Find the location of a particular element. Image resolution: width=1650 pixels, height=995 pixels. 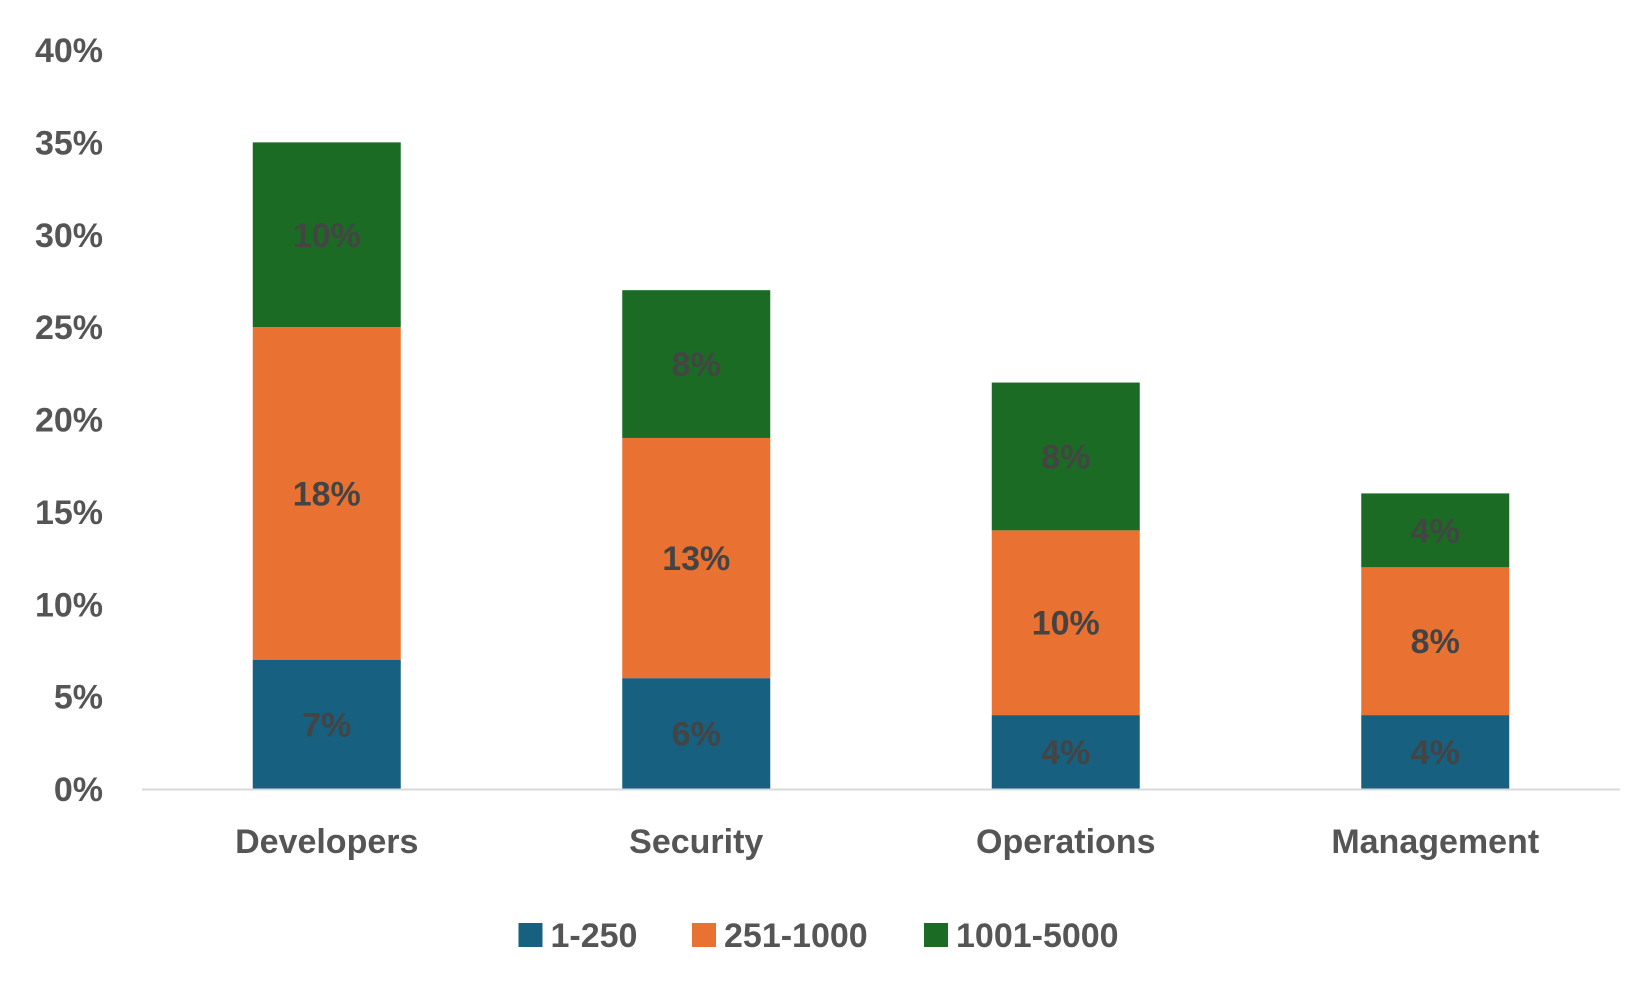

x-tick-label-security: Security is located at coordinates (696, 842).